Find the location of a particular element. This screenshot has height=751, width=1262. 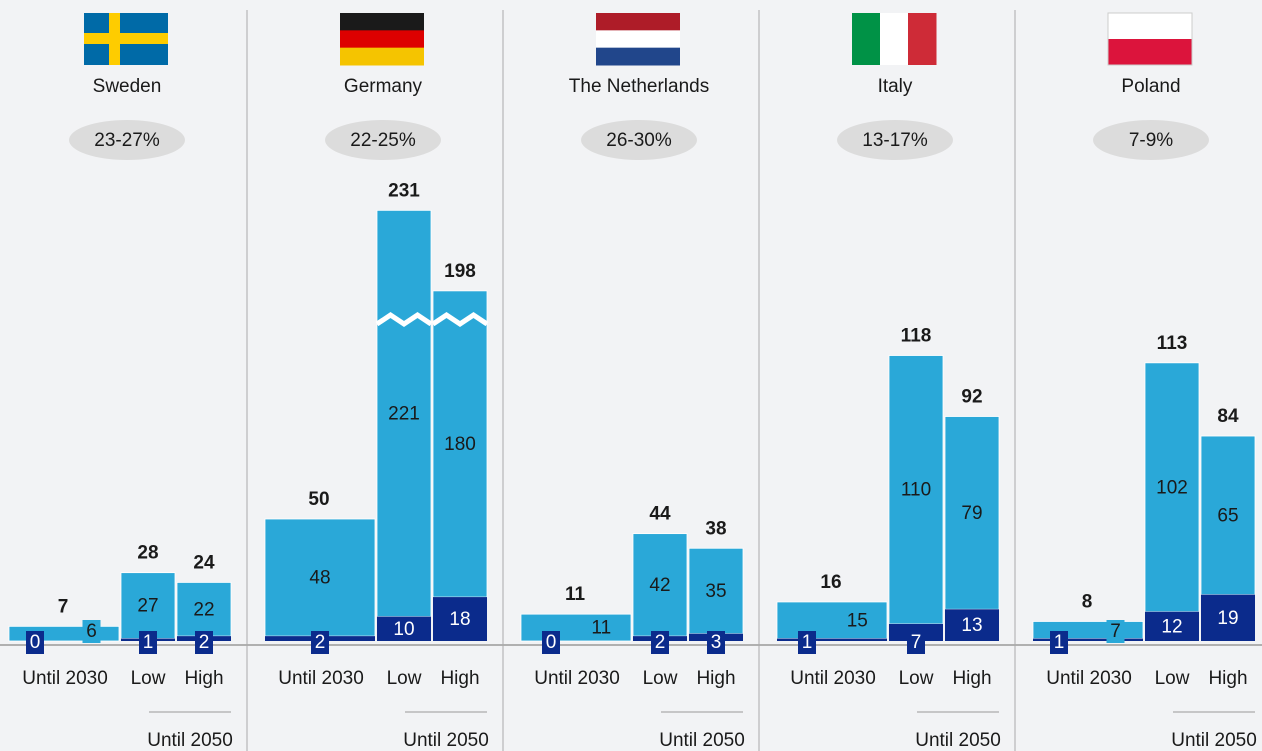

segment-label: 2 is located at coordinates (320, 642).